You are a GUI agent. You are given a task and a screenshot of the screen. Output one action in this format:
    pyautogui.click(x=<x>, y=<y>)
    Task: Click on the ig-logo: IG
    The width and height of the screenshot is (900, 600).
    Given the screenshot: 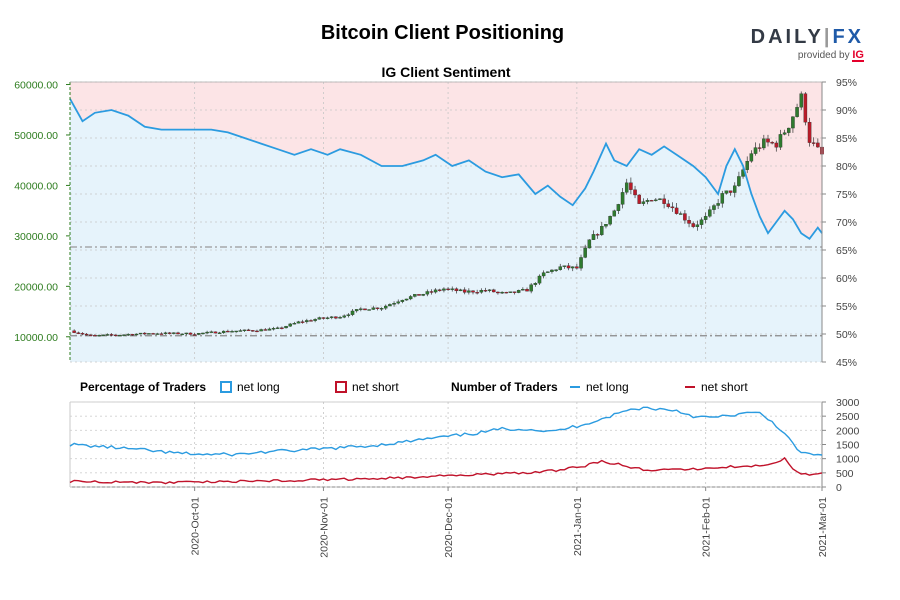 What is the action you would take?
    pyautogui.click(x=858, y=55)
    